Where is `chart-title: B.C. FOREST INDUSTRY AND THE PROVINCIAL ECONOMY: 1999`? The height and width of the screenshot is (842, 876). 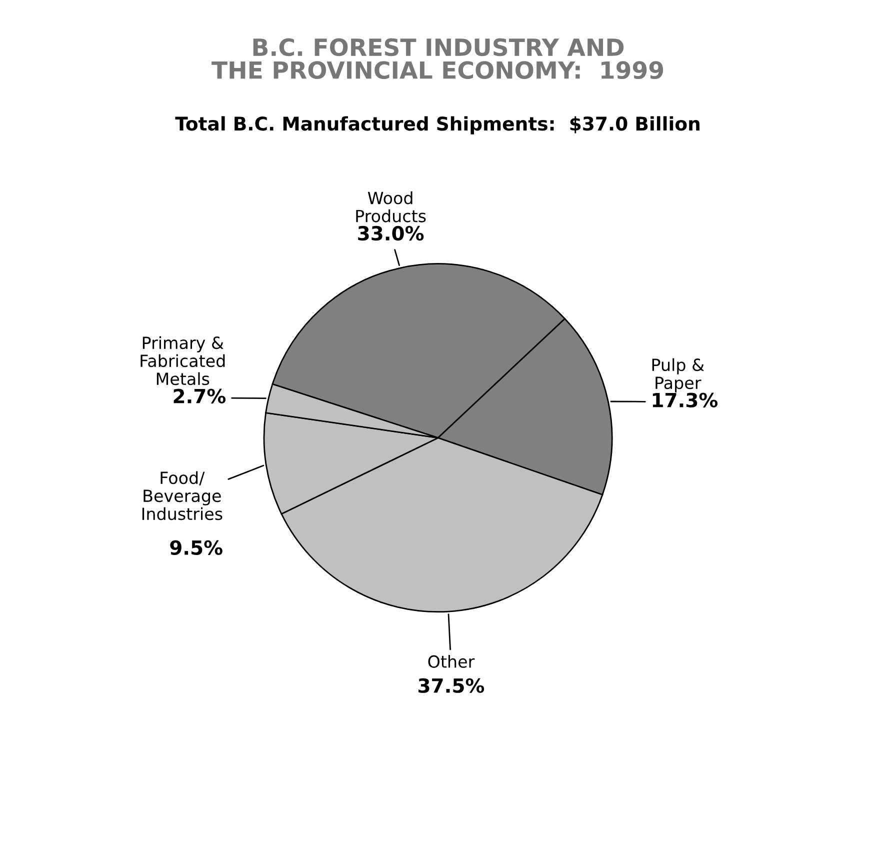 chart-title: B.C. FOREST INDUSTRY AND THE PROVINCIAL ECONOMY: 1999 is located at coordinates (438, 59).